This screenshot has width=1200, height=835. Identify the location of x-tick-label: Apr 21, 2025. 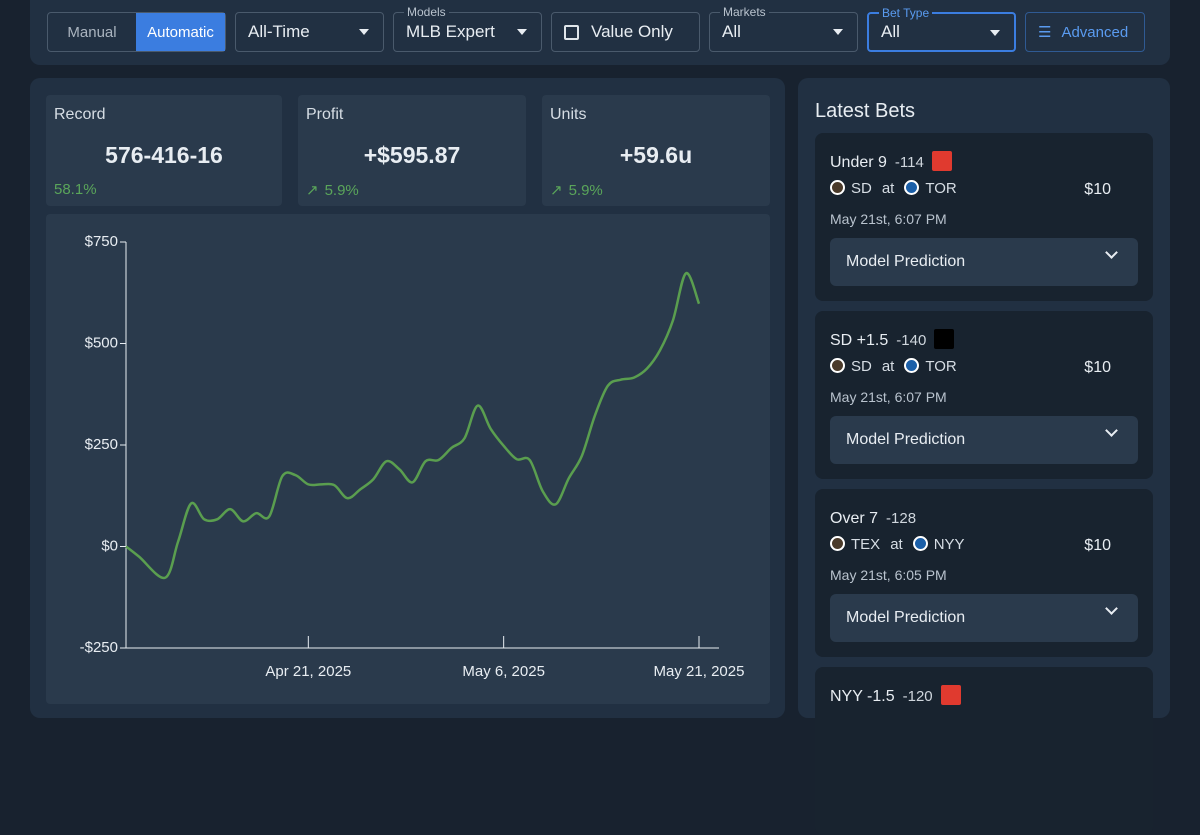
(308, 671).